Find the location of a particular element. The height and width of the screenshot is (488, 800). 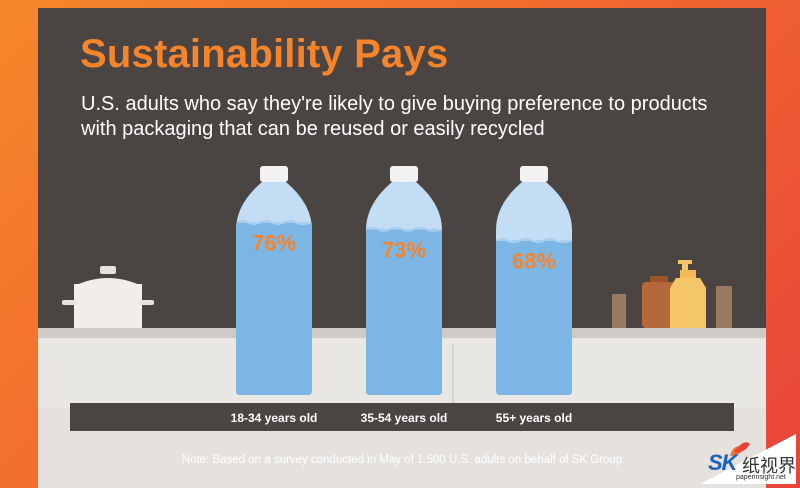

category-label: 55+ years old is located at coordinates (534, 418).